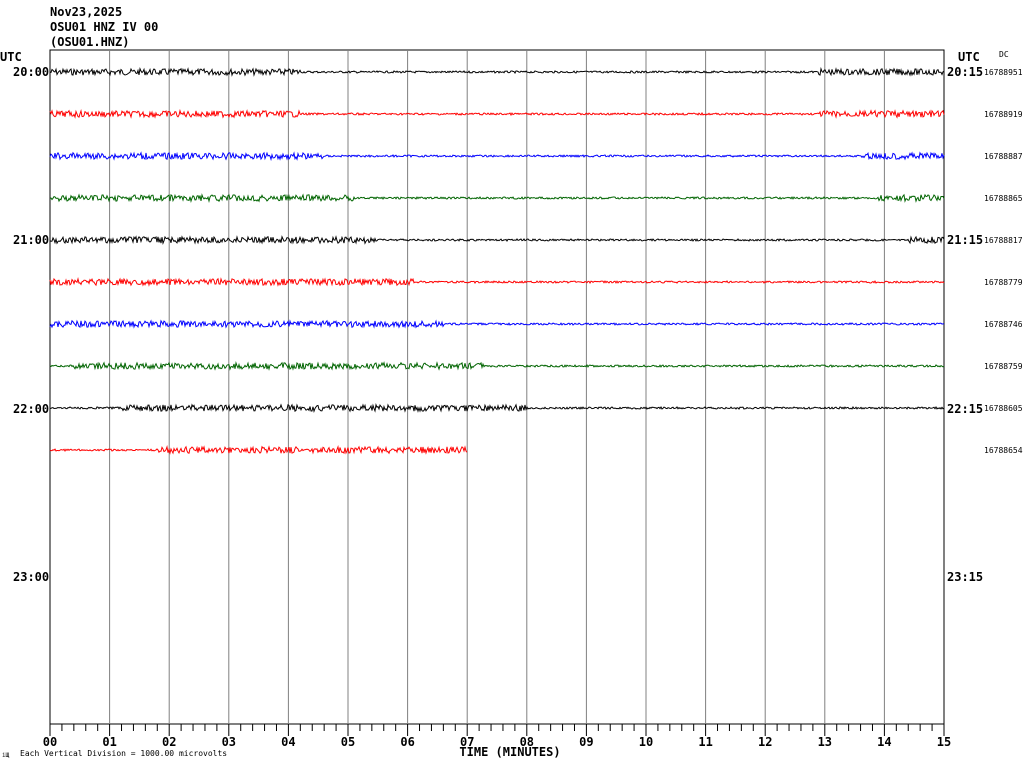 The height and width of the screenshot is (768, 1024). What do you see at coordinates (229, 742) in the screenshot?
I see `x-tick-label: 03` at bounding box center [229, 742].